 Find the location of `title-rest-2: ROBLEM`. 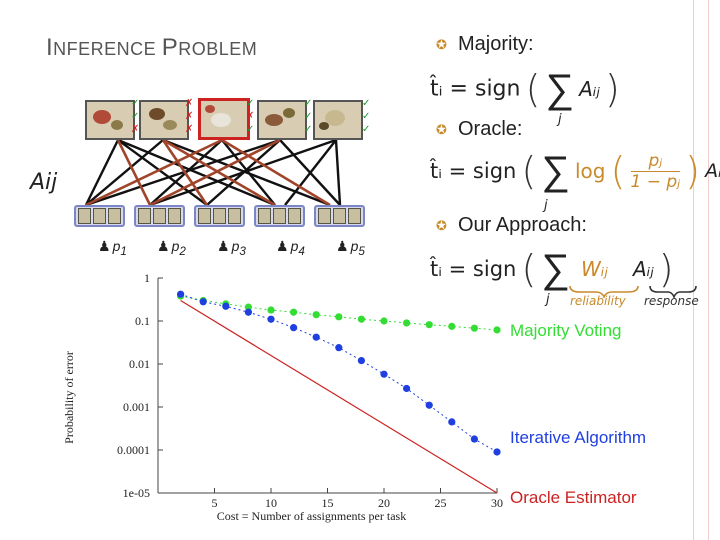

title-rest-2: ROBLEM is located at coordinates (218, 49).